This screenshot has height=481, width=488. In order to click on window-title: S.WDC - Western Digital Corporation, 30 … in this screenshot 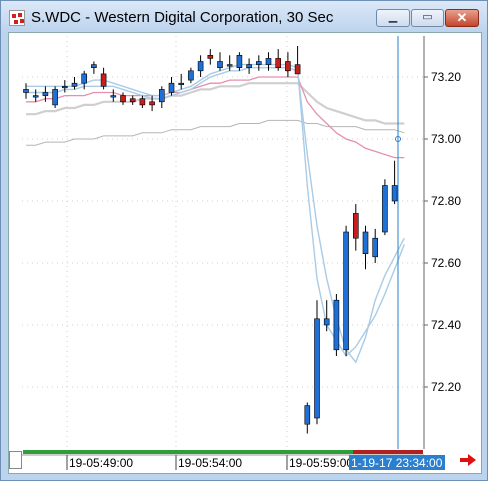, I will do `click(182, 17)`.